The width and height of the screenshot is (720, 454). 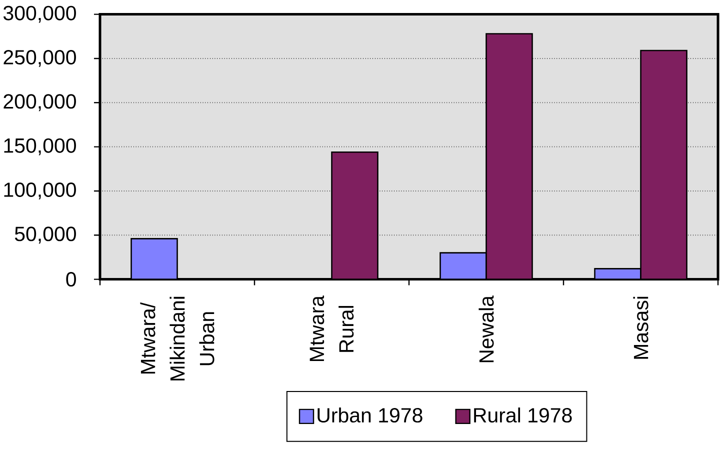 What do you see at coordinates (71, 279) in the screenshot?
I see `y-tick-label: 0` at bounding box center [71, 279].